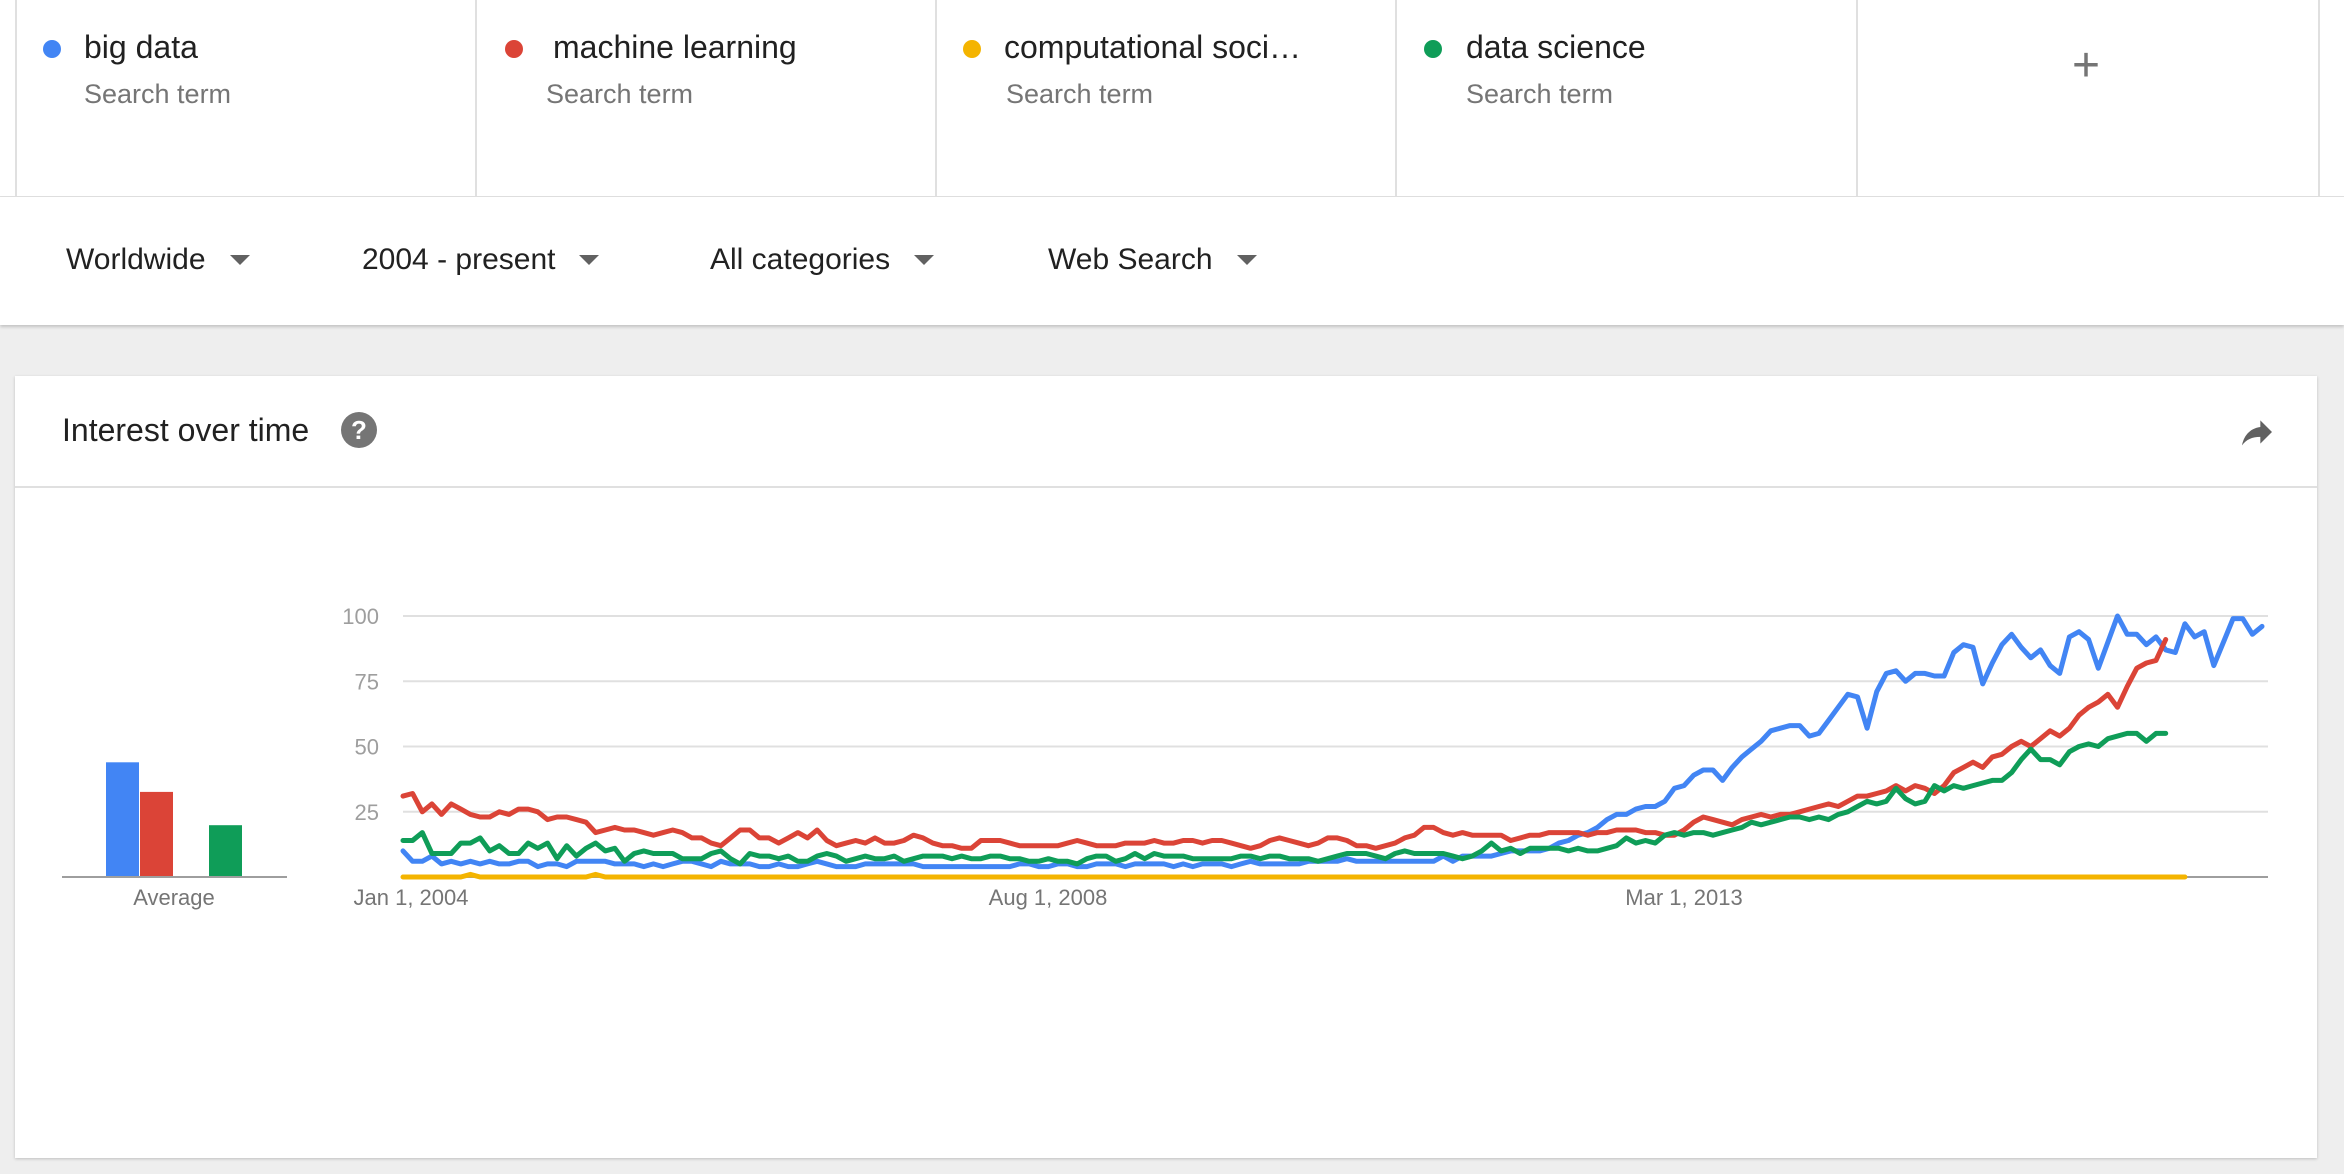 The height and width of the screenshot is (1174, 2344). I want to click on add-term-button: +, so click(2088, 98).